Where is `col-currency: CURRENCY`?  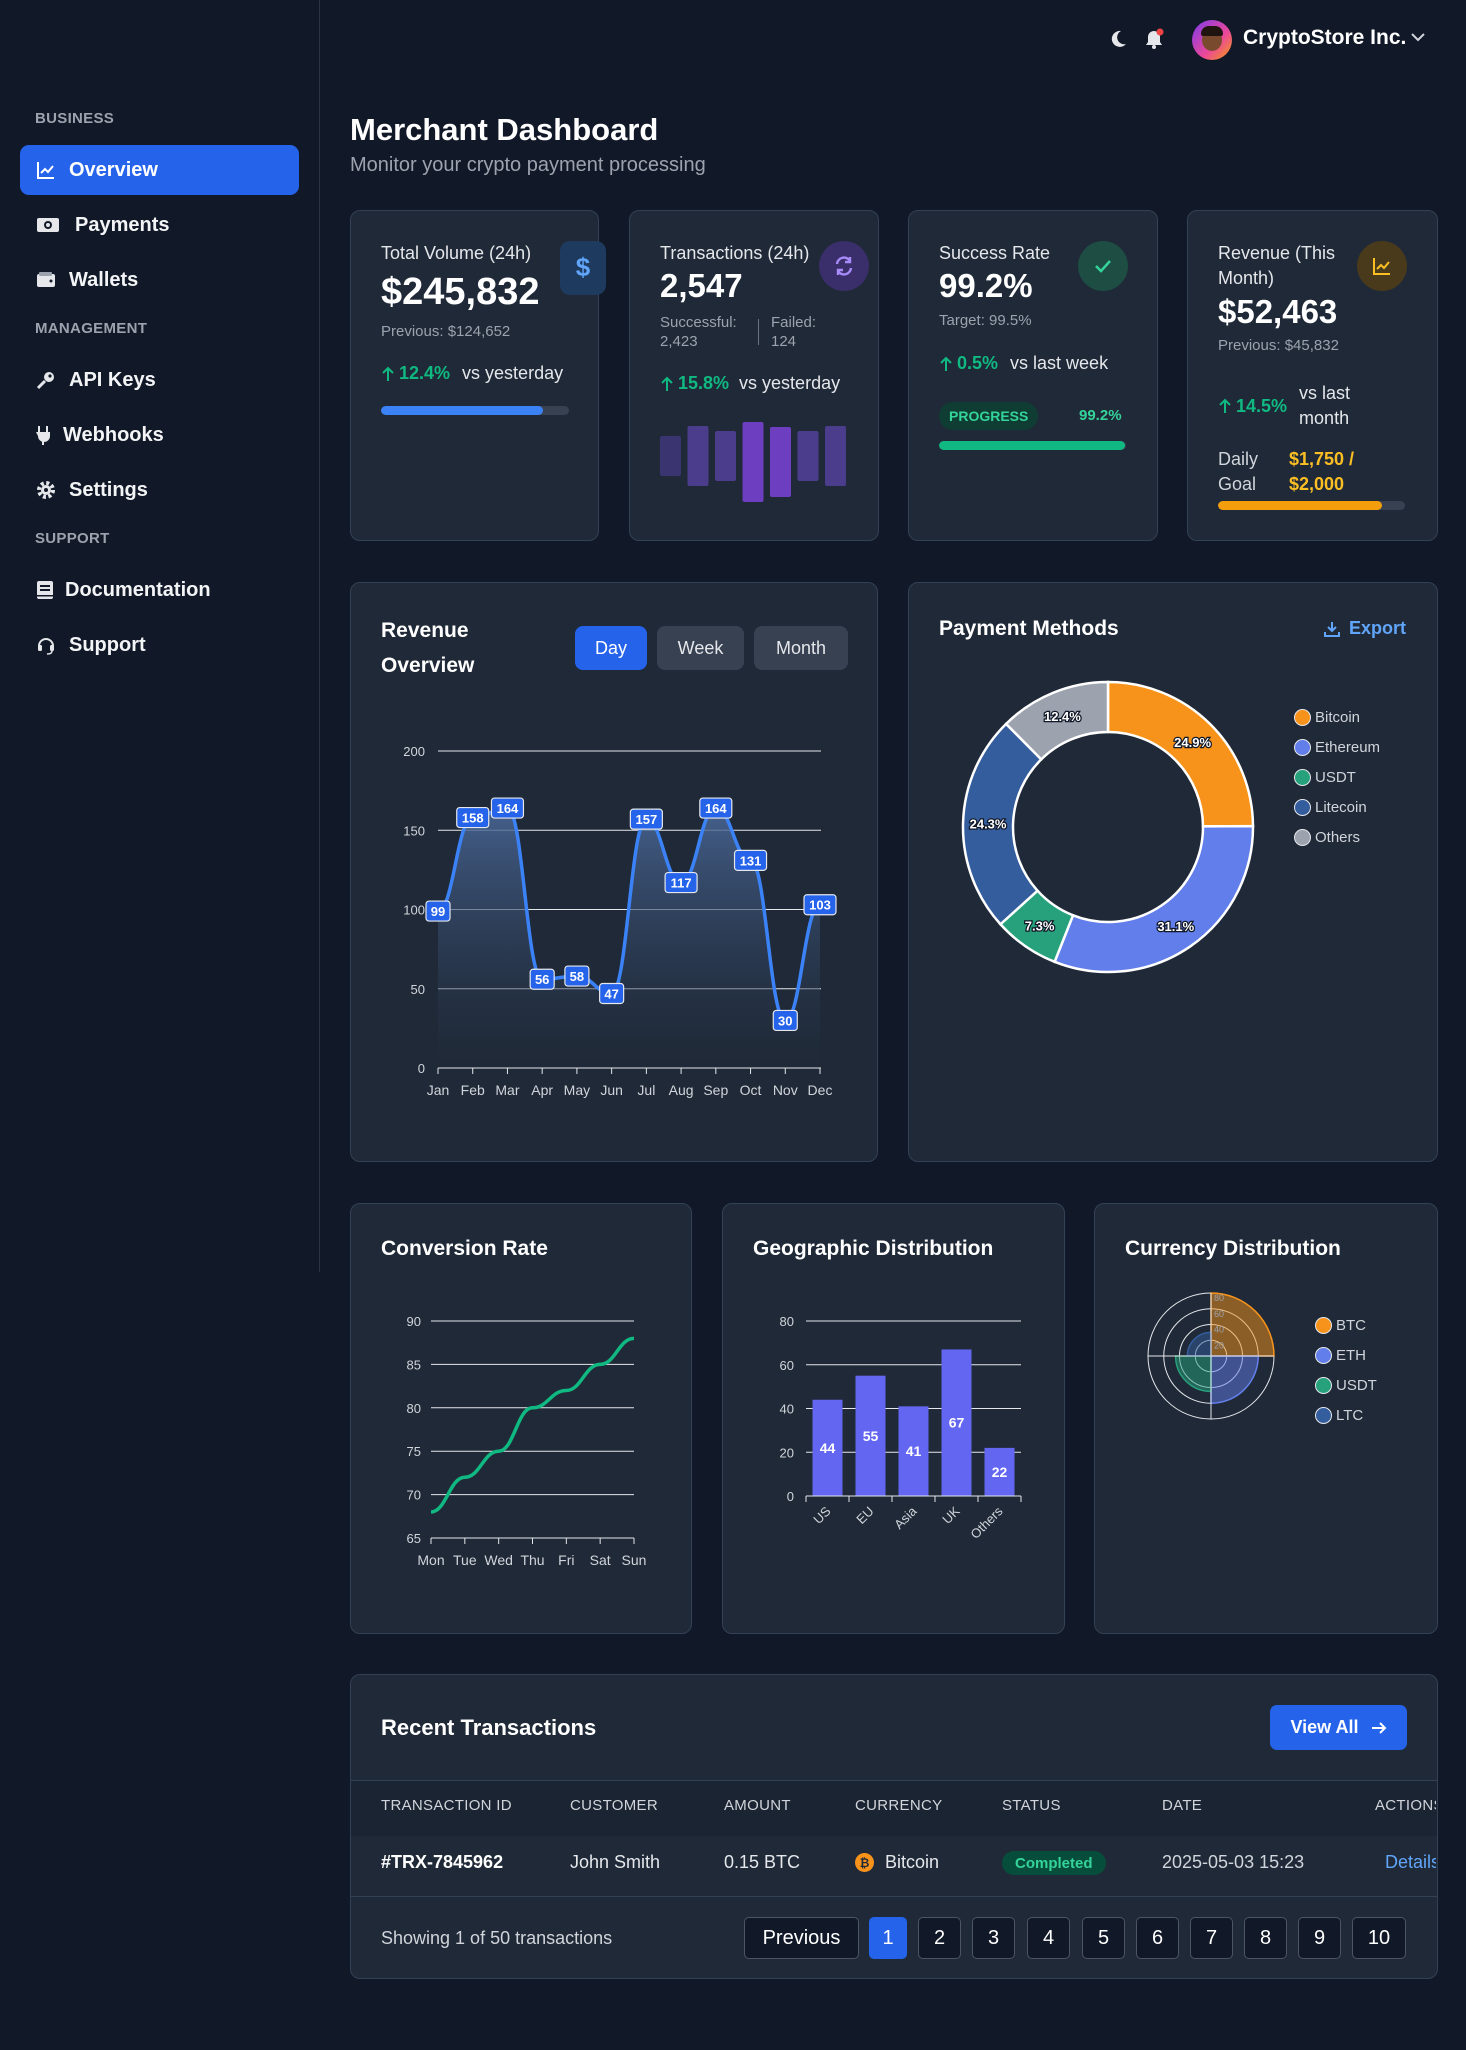
col-currency: CURRENCY is located at coordinates (899, 1805).